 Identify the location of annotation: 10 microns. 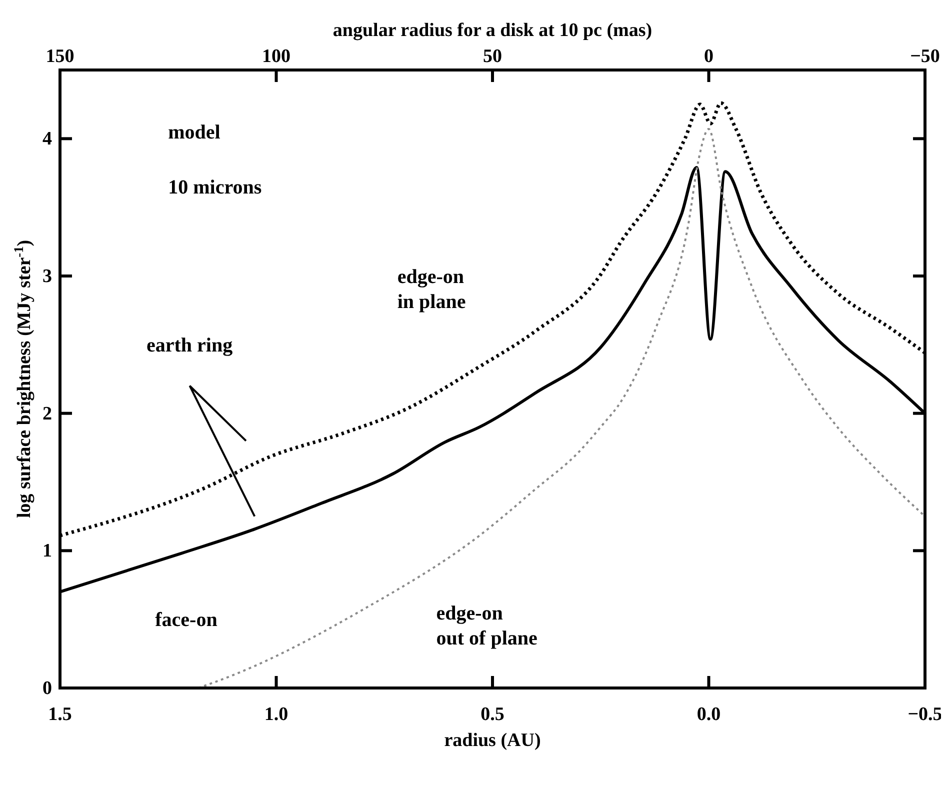
(215, 187).